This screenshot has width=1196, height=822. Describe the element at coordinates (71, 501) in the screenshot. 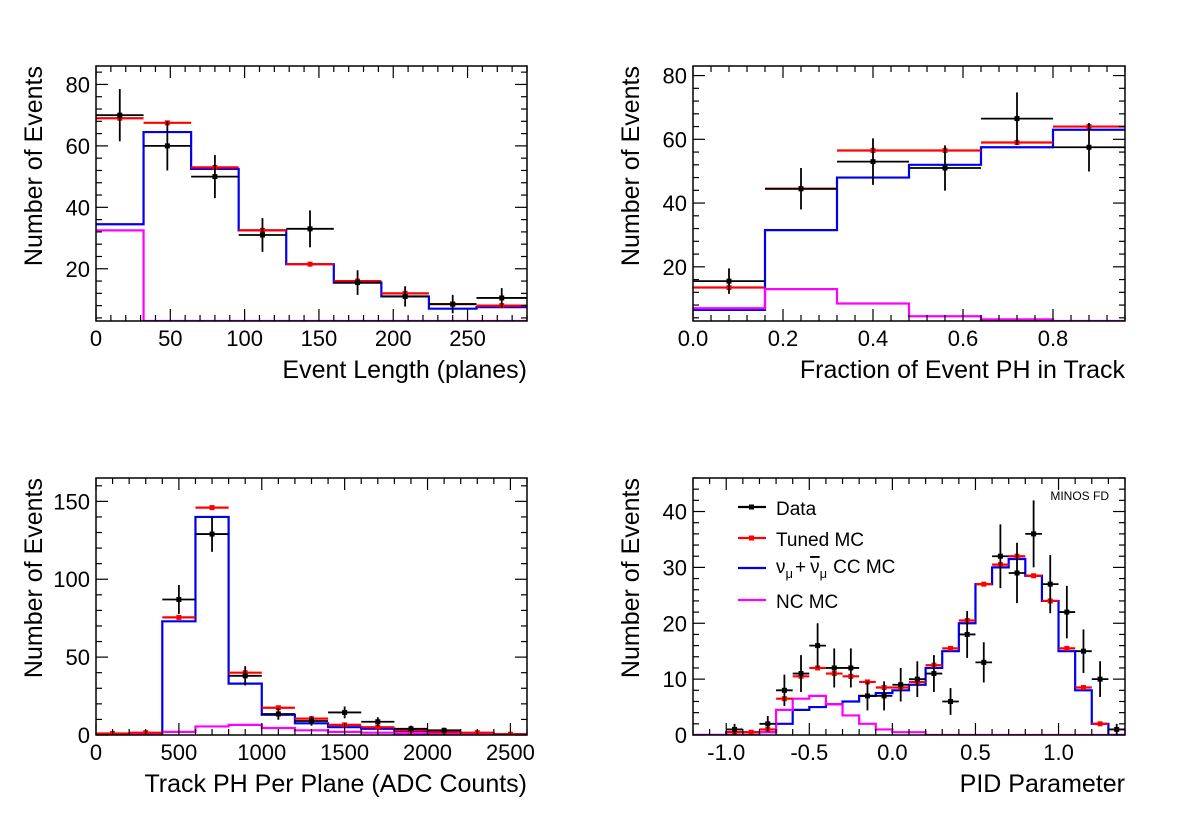

I see `y-tick-label: 150` at that location.